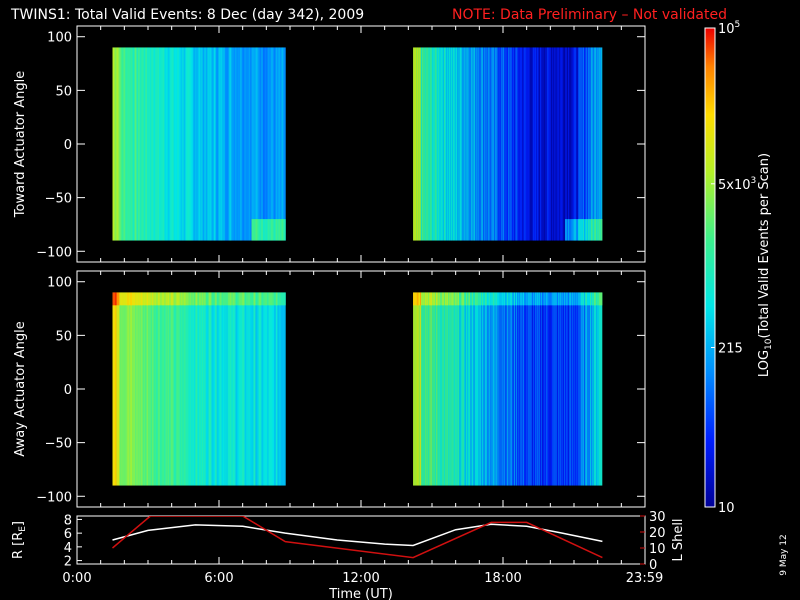 This screenshot has height=600, width=800. Describe the element at coordinates (644, 578) in the screenshot. I see `x-tick-label: 23:59` at that location.